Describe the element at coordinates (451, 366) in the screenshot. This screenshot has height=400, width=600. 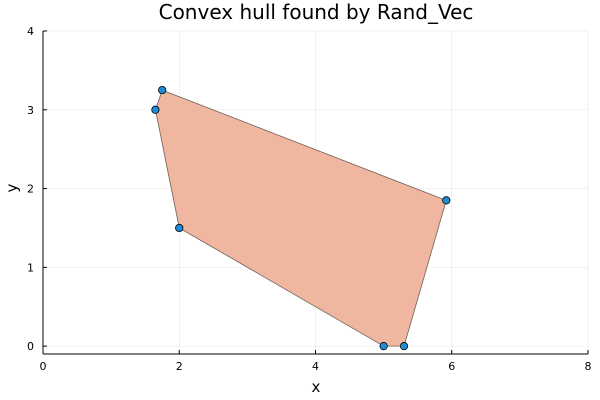
I see `x-tick-label: 6` at that location.